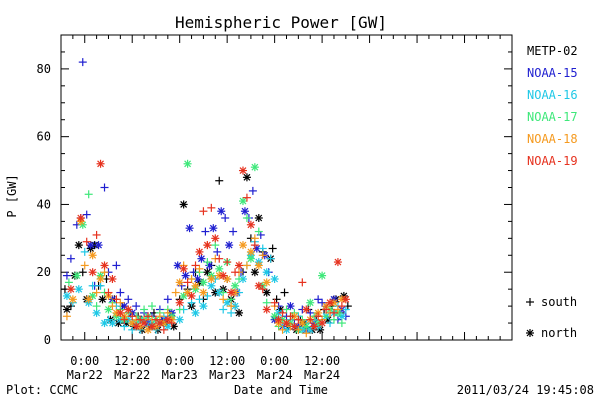 This screenshot has height=400, width=600. I want to click on x-tick-label: 0:00, so click(274, 361).